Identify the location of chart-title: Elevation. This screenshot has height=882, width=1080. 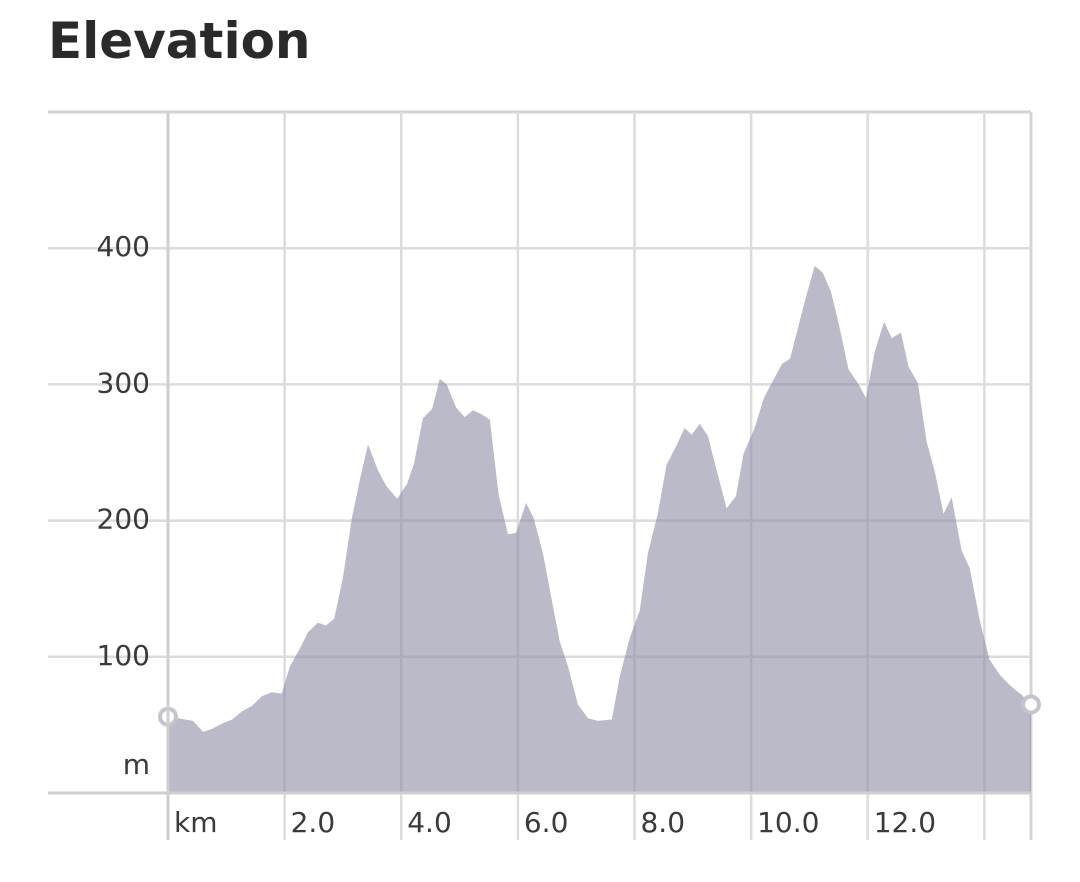
(179, 41).